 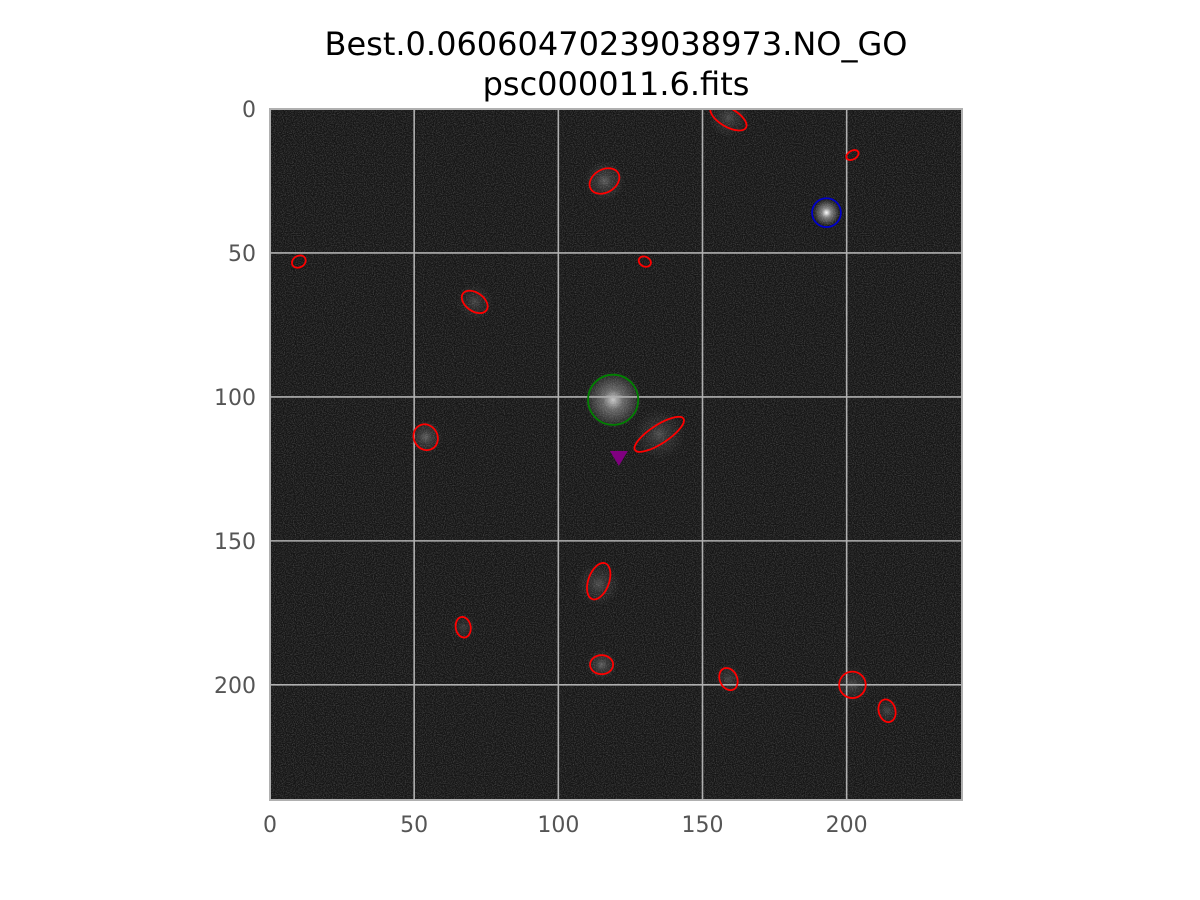 I want to click on x-tick-label-1: 50, so click(x=414, y=825).